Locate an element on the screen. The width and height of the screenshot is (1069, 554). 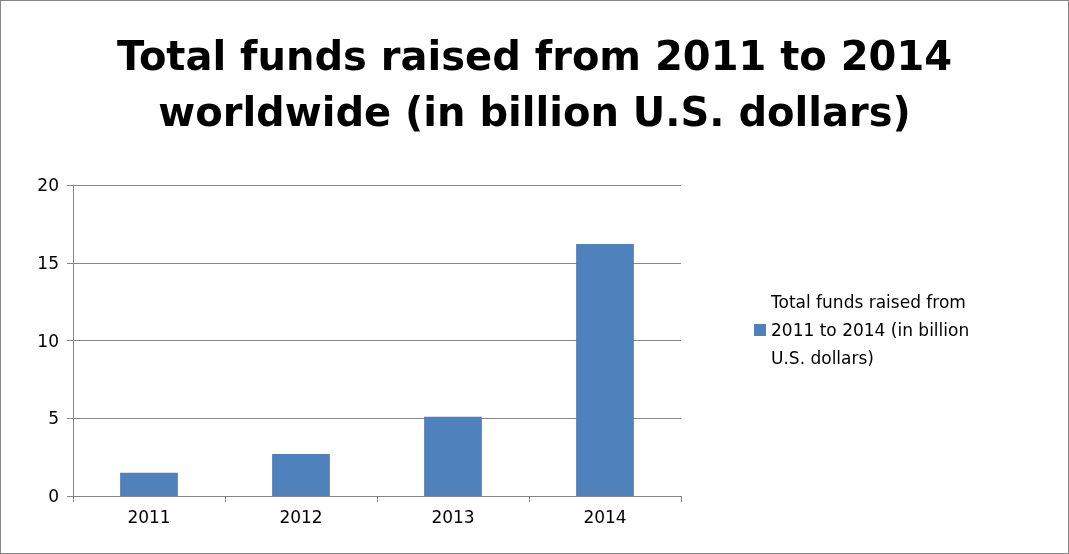
legend-label: Total funds raised from 2011 to 2014 (in billion U.S. dollars) is located at coordinates (872, 330).